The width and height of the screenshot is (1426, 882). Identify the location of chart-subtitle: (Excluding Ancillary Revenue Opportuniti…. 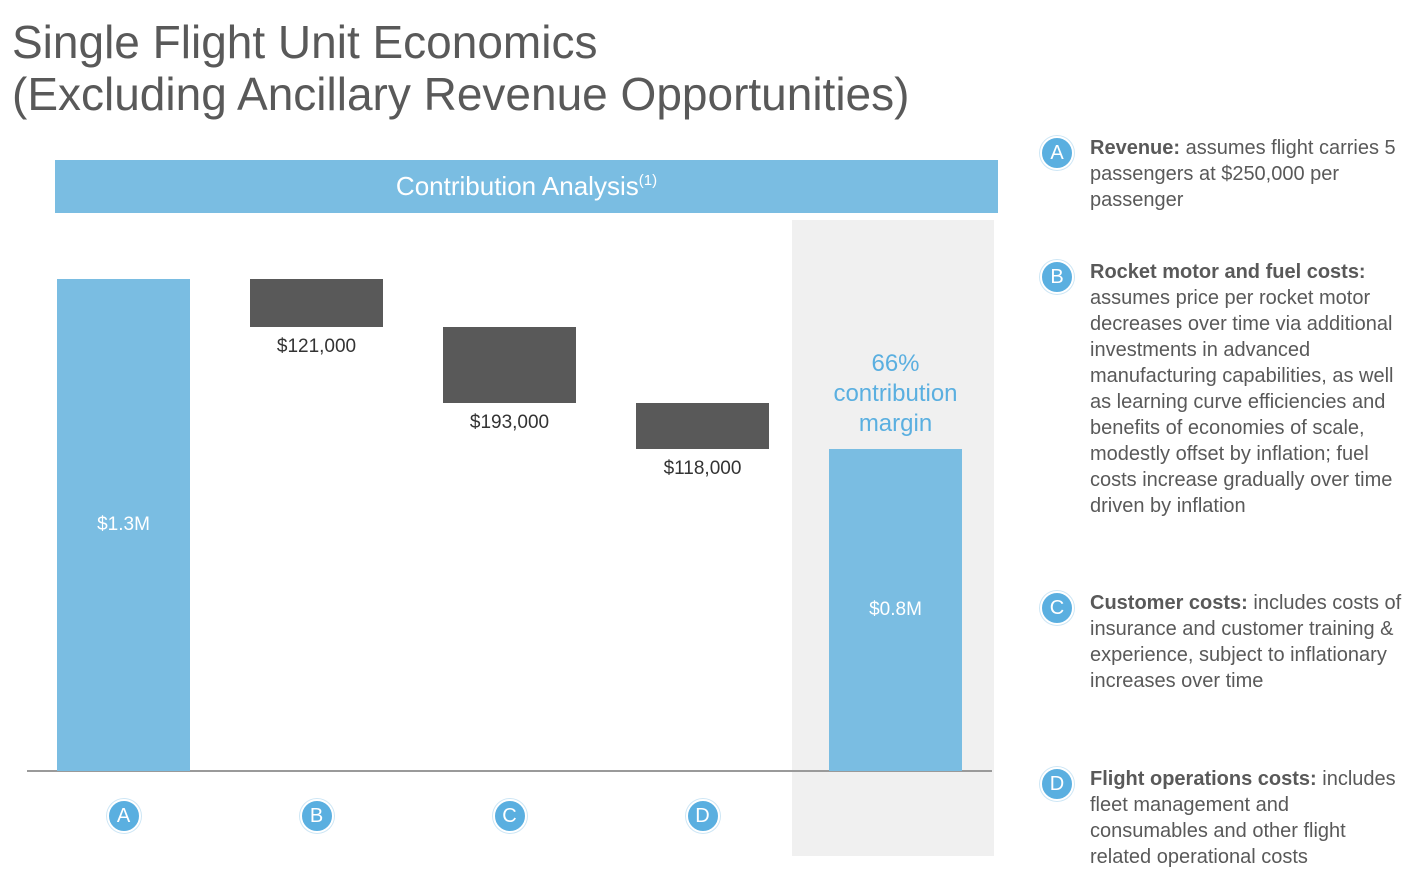
(461, 94).